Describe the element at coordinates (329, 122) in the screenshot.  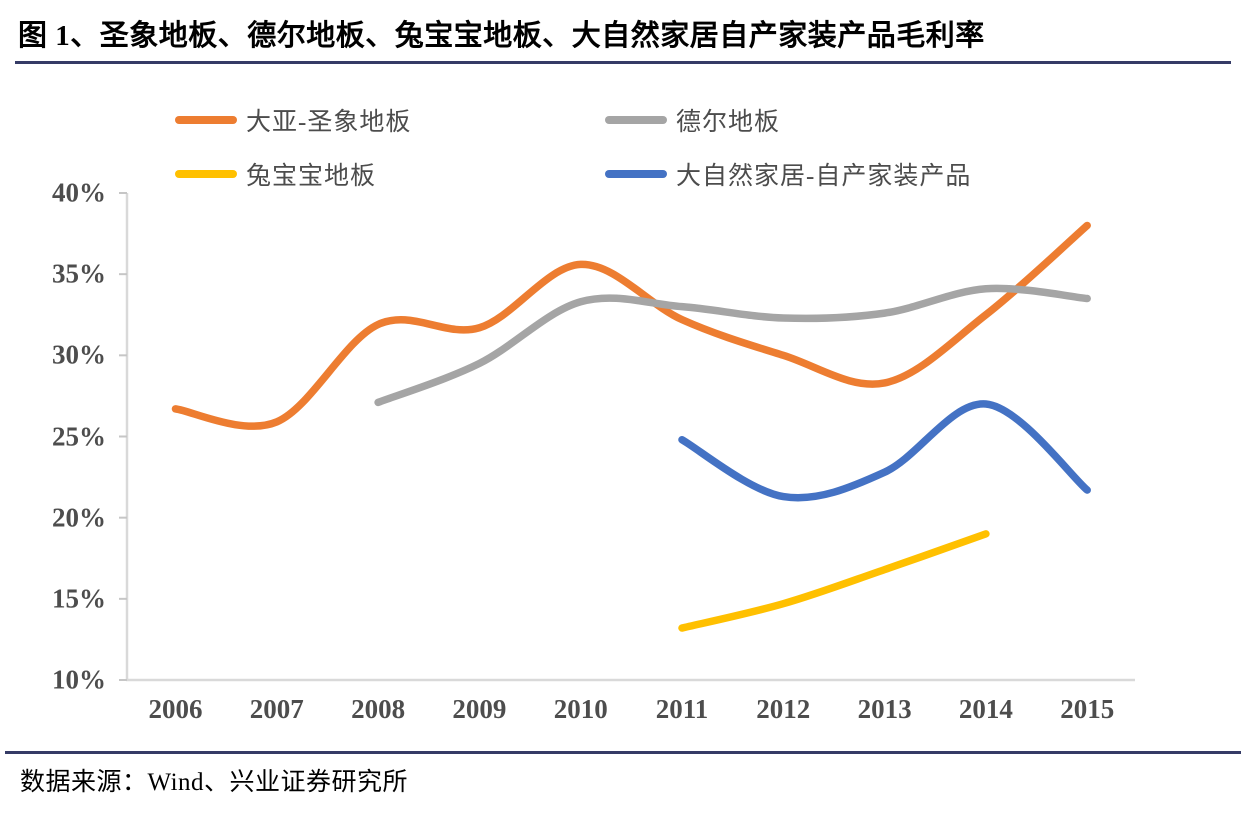
I see `legend-label: 大亚-圣象地板` at that location.